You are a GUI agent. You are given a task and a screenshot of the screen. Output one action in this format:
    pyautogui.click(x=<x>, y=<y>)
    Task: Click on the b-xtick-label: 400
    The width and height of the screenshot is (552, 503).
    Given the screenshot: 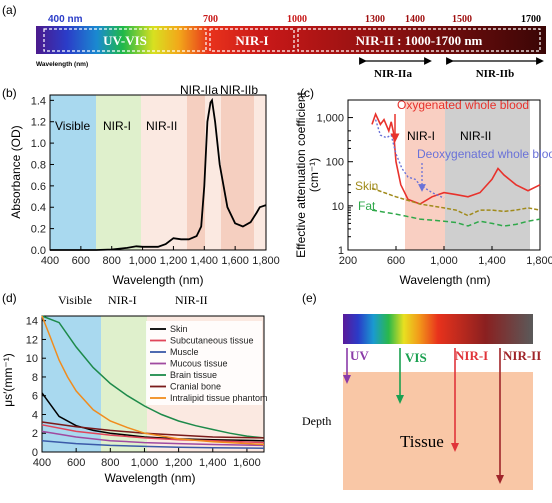 What is the action you would take?
    pyautogui.click(x=50, y=261)
    